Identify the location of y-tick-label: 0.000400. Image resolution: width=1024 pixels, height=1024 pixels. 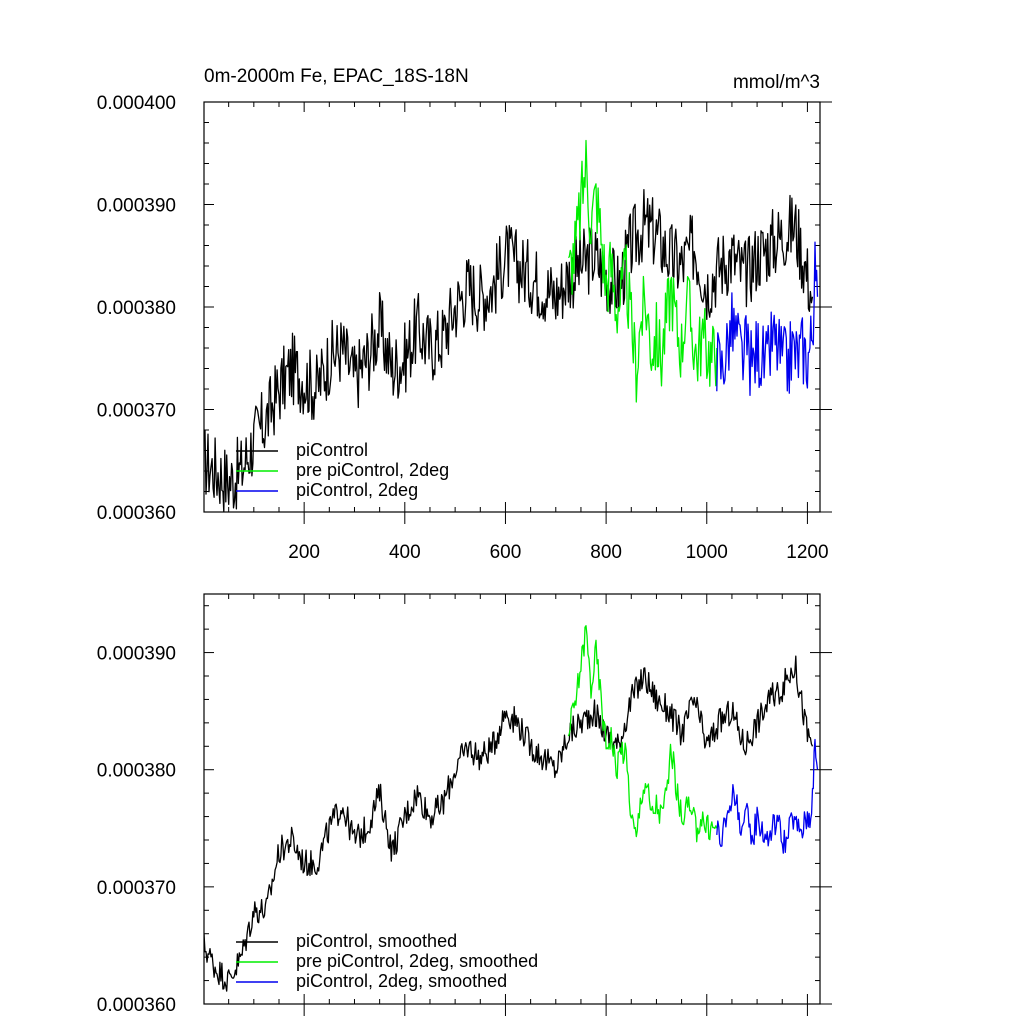
(136, 103).